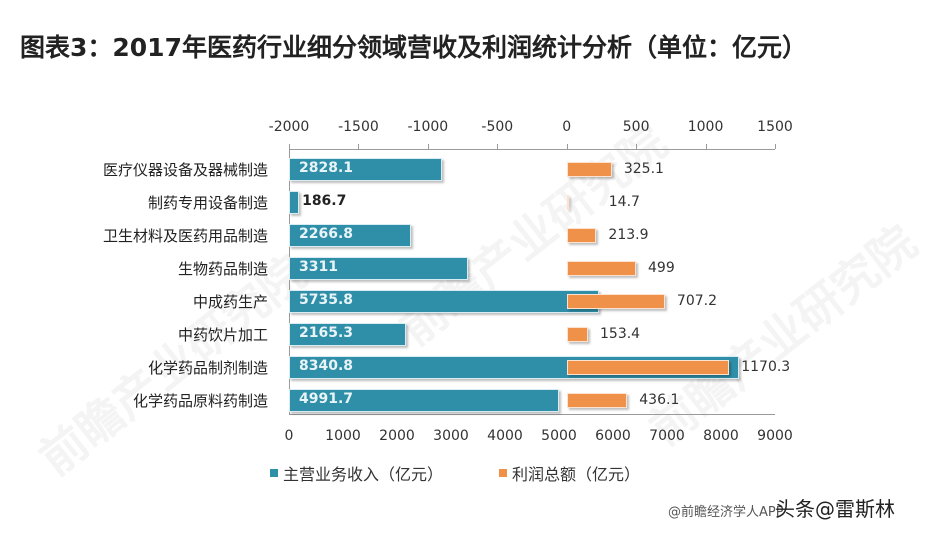 The image size is (935, 535). I want to click on top-axis-tick-label: 1500, so click(775, 127).